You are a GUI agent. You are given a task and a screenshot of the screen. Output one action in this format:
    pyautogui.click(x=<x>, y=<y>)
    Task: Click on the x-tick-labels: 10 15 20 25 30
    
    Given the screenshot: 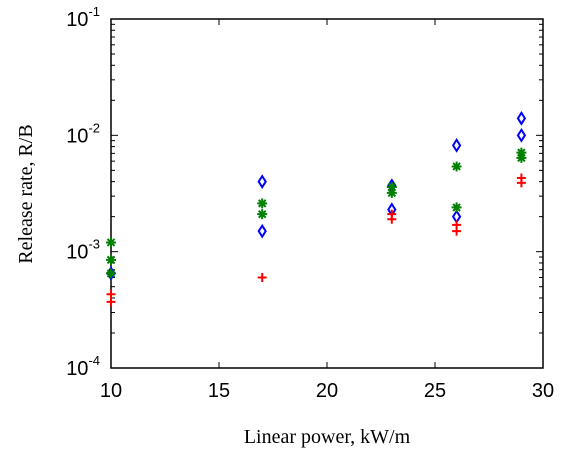 What is the action you would take?
    pyautogui.click(x=327, y=391)
    